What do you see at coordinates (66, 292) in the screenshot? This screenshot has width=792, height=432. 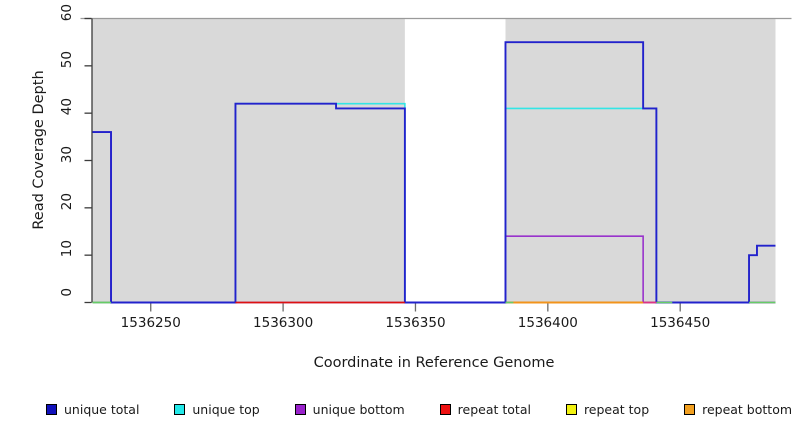 I see `y-tick-label: 0` at bounding box center [66, 292].